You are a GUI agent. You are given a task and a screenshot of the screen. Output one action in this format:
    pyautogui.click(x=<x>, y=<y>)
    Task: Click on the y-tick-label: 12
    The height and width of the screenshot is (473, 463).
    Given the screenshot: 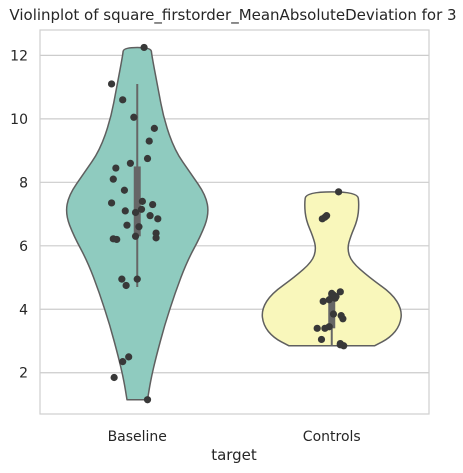 What is the action you would take?
    pyautogui.click(x=19, y=56)
    